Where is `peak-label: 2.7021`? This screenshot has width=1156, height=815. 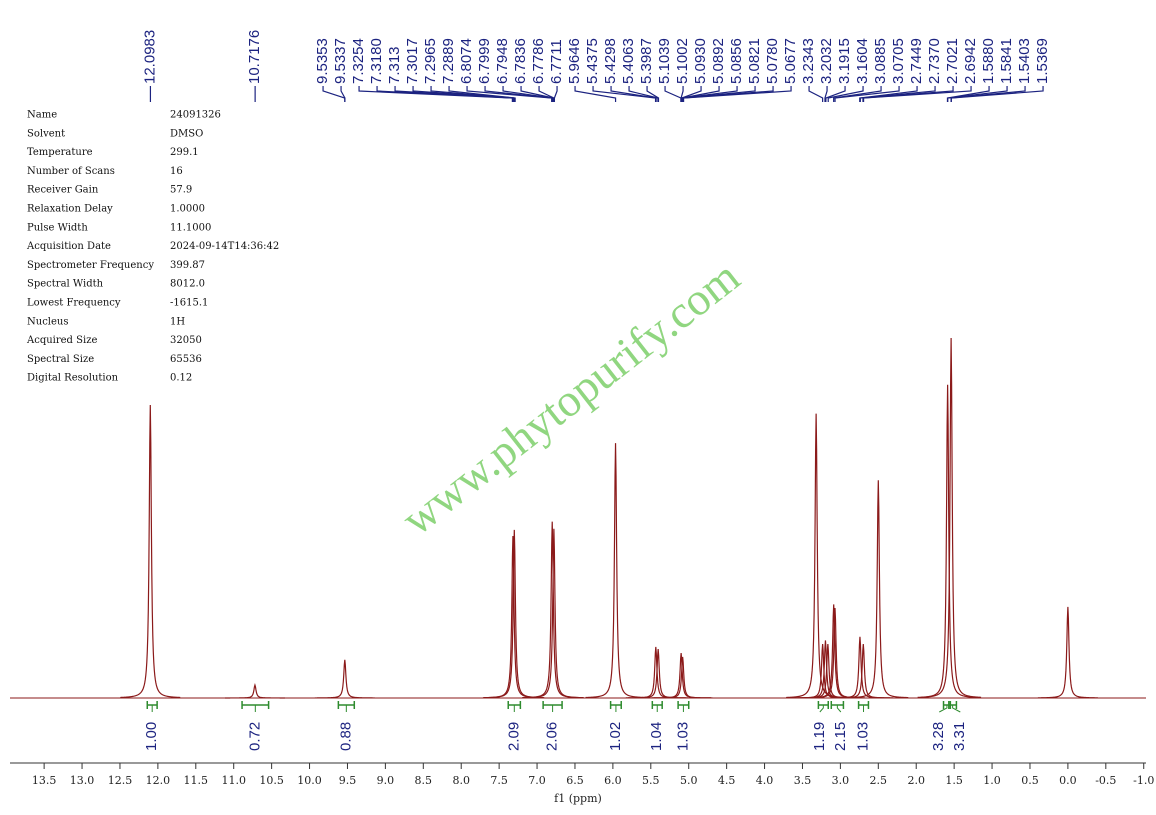 peak-label: 2.7021 is located at coordinates (952, 61).